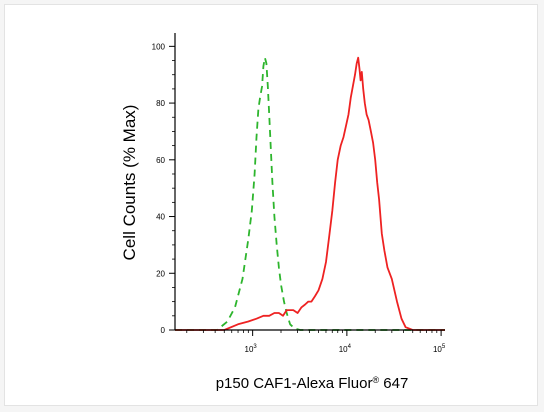 This screenshot has height=412, width=544. What do you see at coordinates (294, 383) in the screenshot?
I see `x-axis-title-main: p150 CAF1-Alexa Fluor` at bounding box center [294, 383].